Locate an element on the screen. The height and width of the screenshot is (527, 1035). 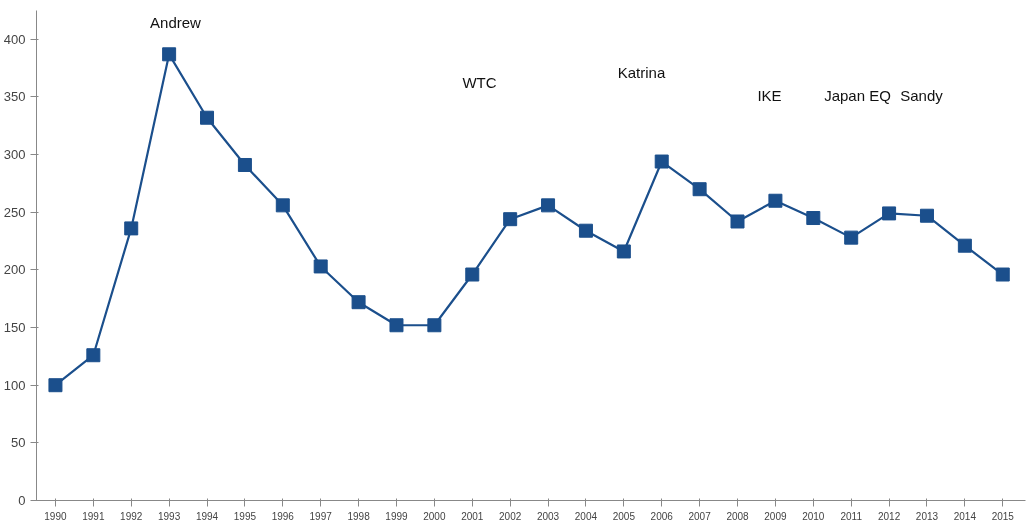
y-tick-label: 50 is located at coordinates (18, 443).